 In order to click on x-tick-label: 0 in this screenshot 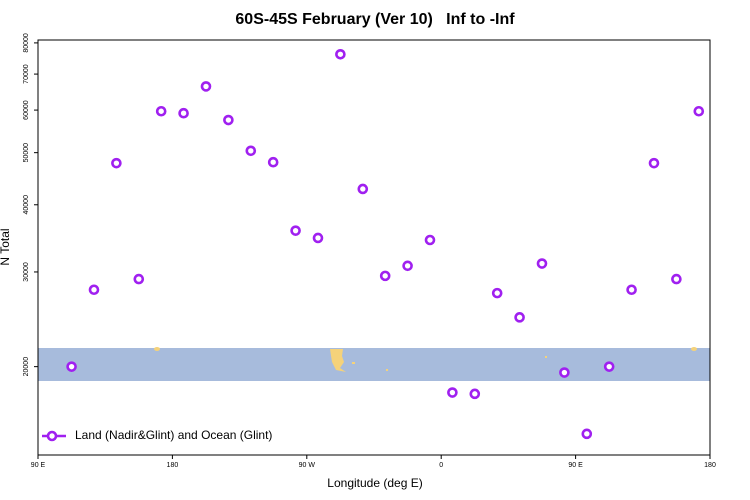, I will do `click(441, 465)`.